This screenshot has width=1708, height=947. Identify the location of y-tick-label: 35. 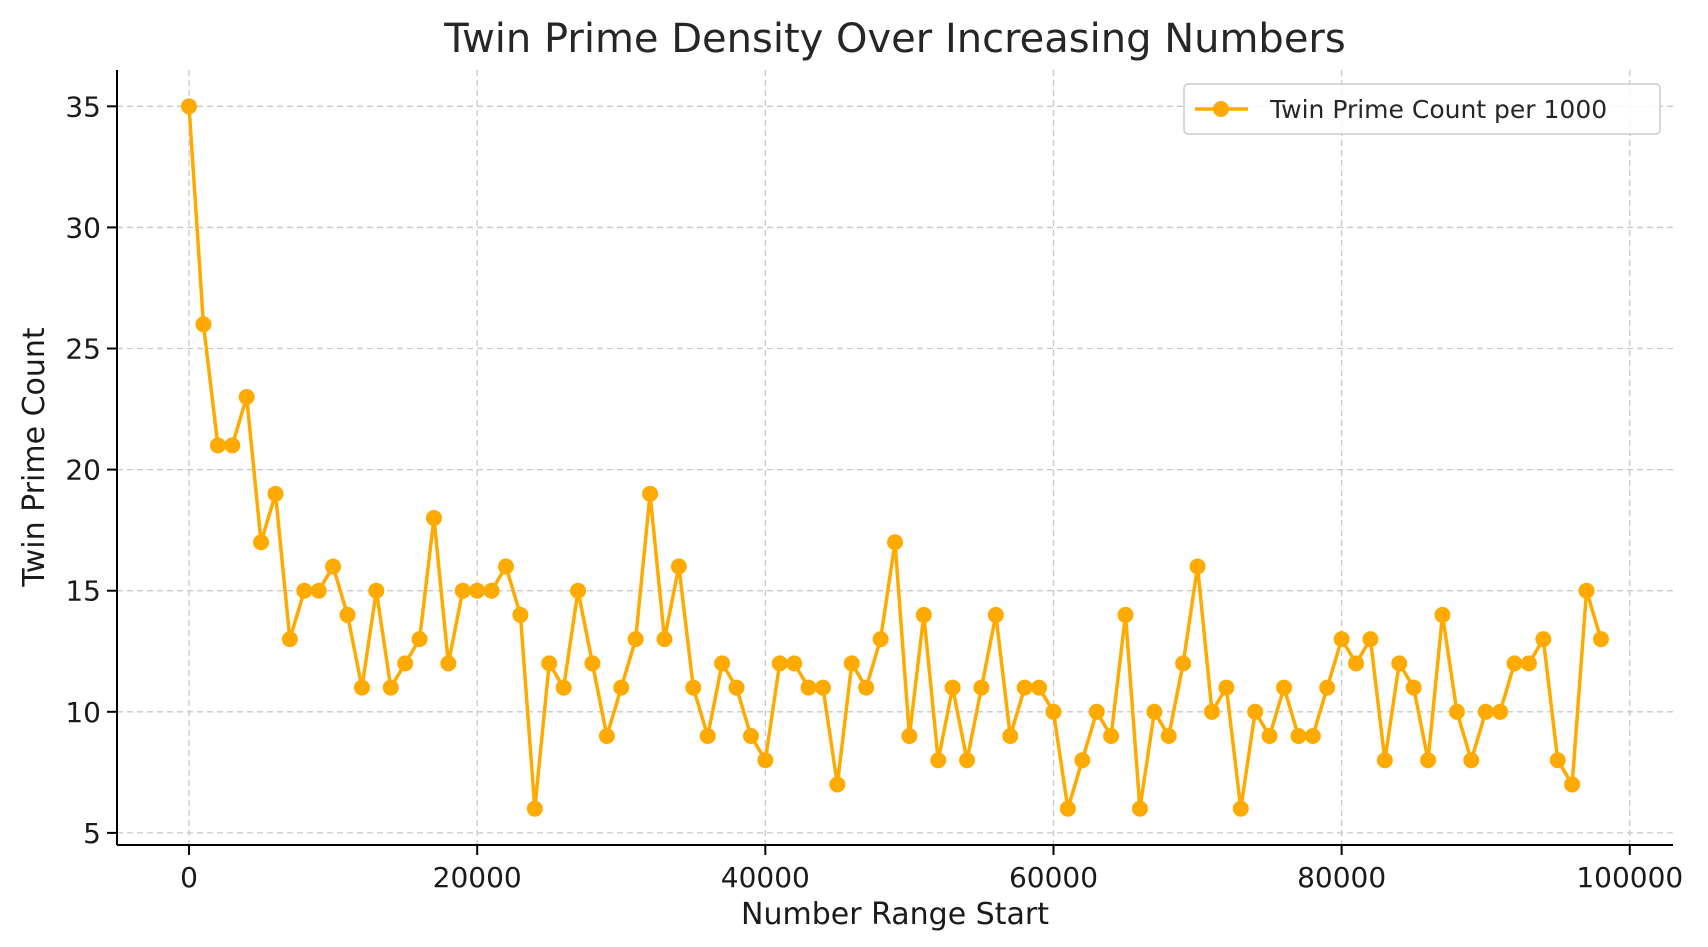
(83, 106).